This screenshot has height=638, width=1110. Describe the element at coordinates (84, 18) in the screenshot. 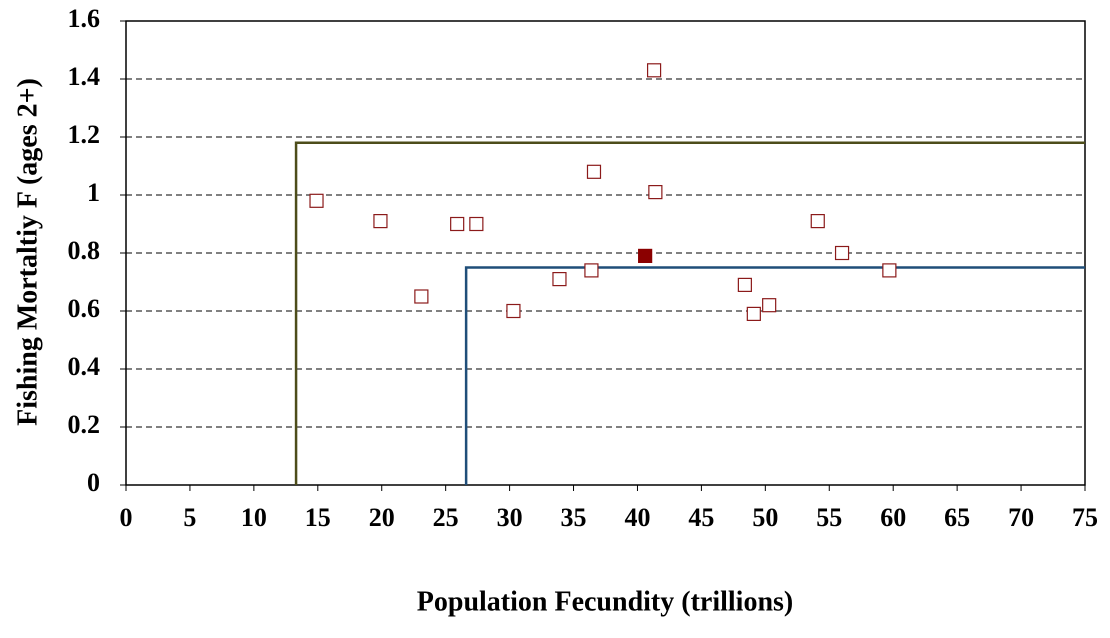

I see `y-tick-label: 1.6` at that location.